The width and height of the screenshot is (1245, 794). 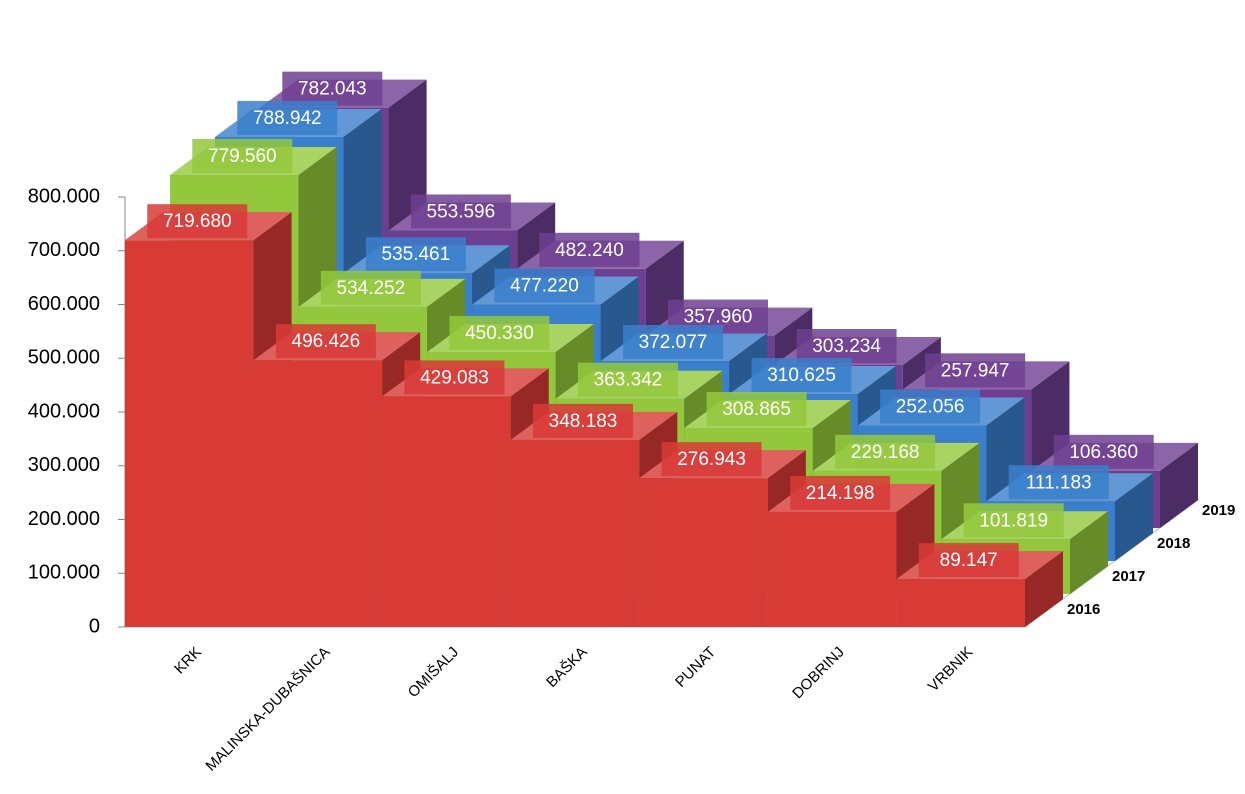 I want to click on value-label: 229.168, so click(x=885, y=452).